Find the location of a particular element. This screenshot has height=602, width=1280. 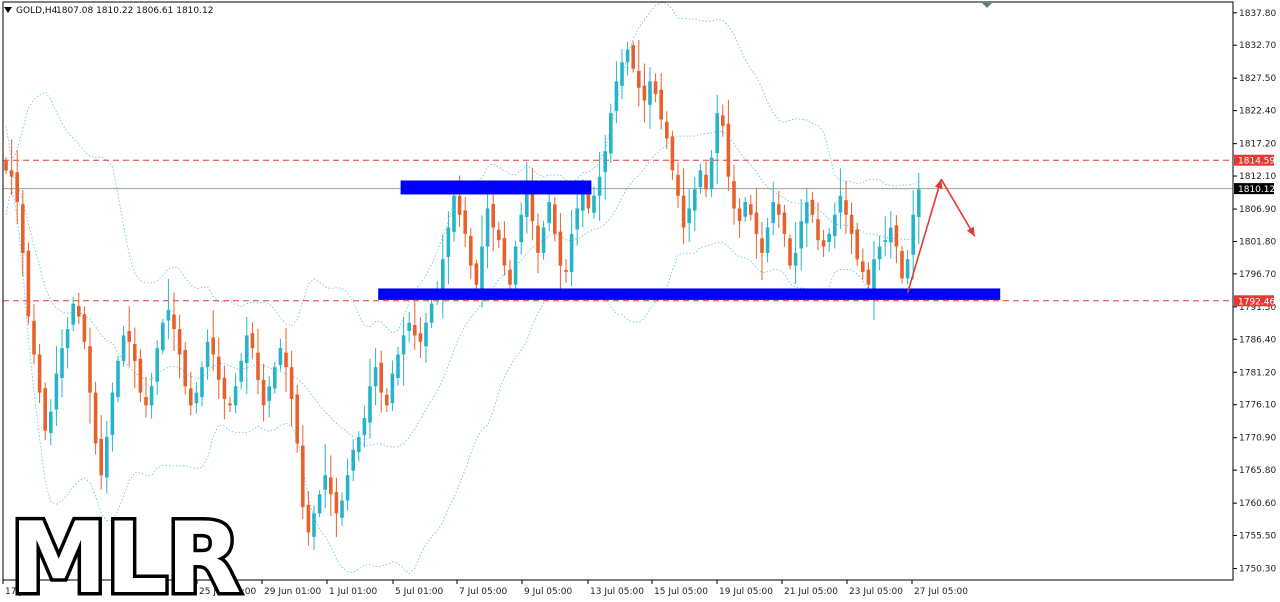

price-line-labels: 1814.59 1810.12 1792.46 is located at coordinates (1254, 230).